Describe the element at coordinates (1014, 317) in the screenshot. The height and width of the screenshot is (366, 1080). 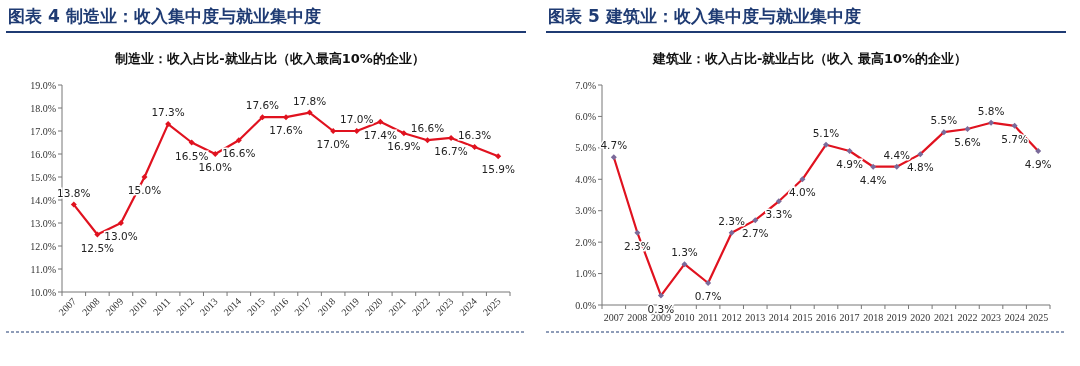
I see `x-tick-label: 2024` at that location.